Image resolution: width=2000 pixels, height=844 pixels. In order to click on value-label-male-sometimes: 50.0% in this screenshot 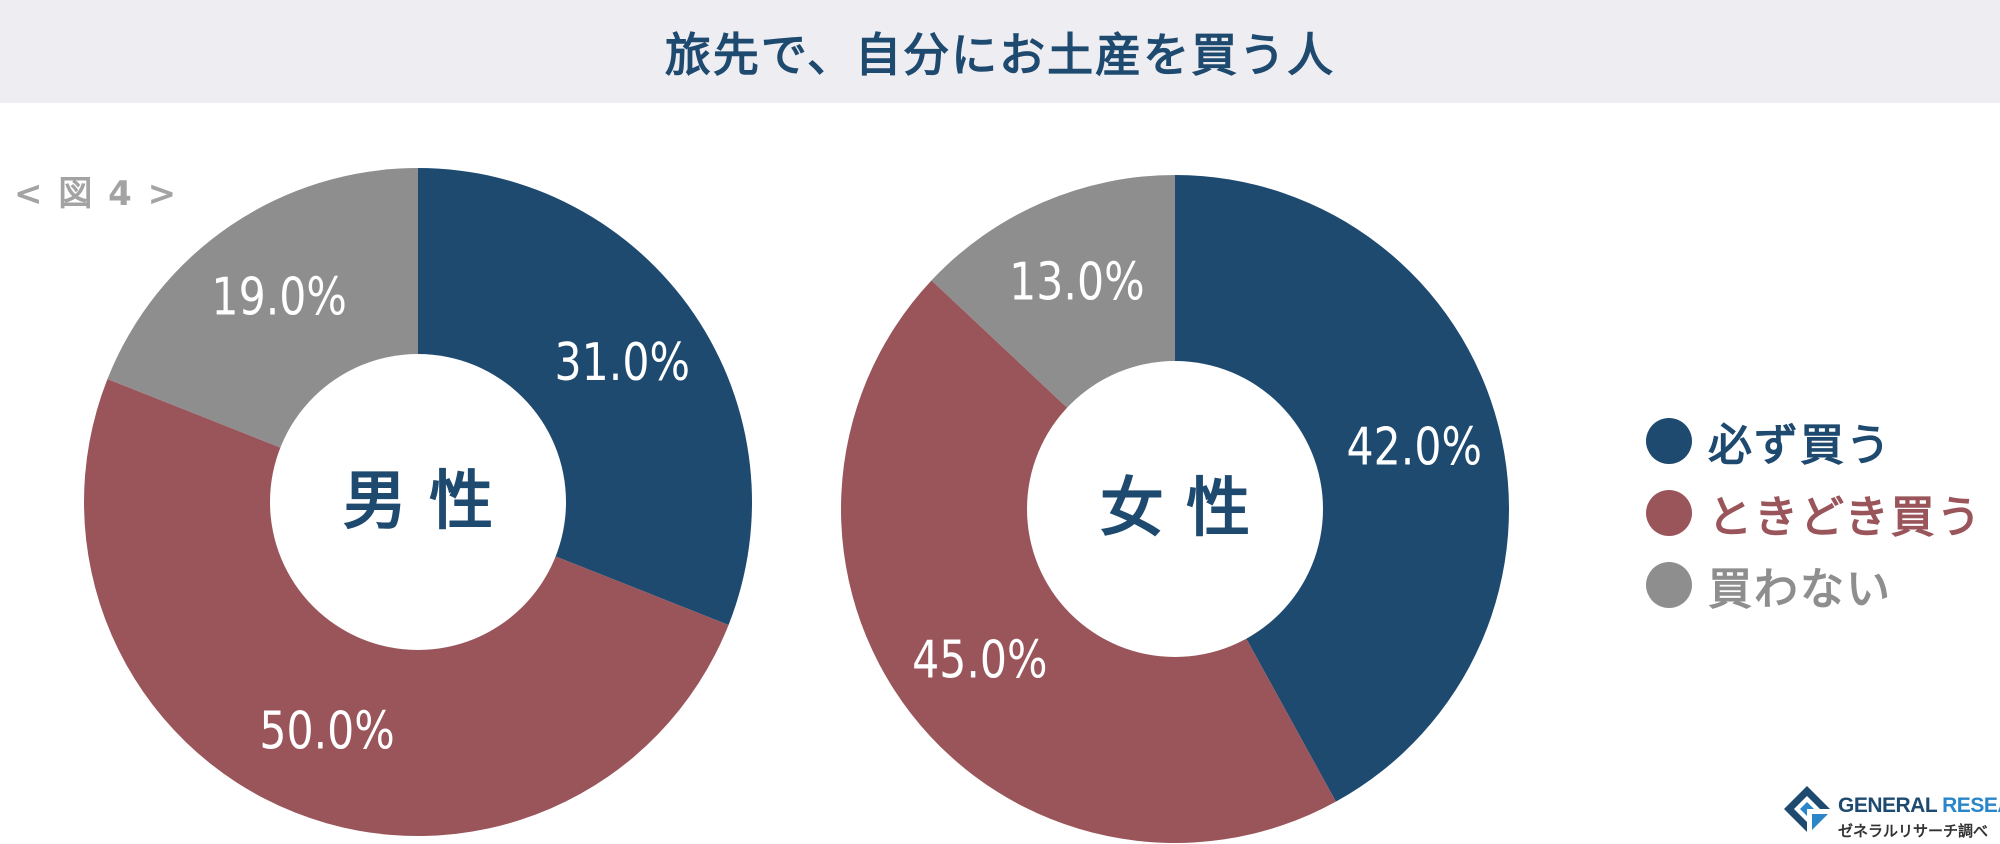, I will do `click(326, 732)`.